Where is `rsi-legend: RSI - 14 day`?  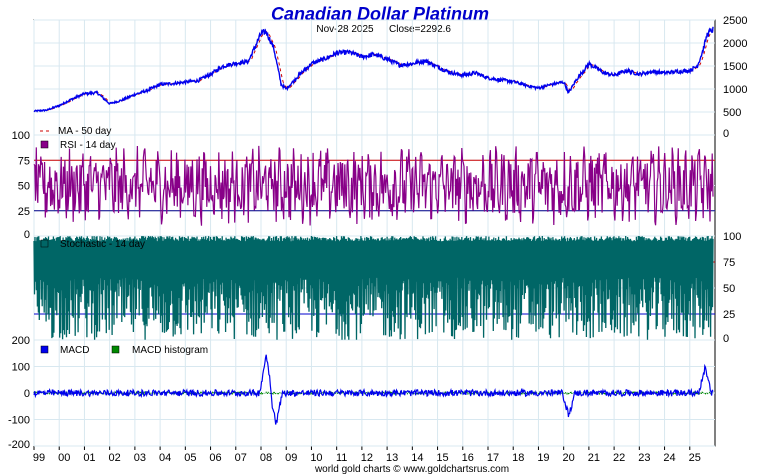
rsi-legend: RSI - 14 day is located at coordinates (78, 145).